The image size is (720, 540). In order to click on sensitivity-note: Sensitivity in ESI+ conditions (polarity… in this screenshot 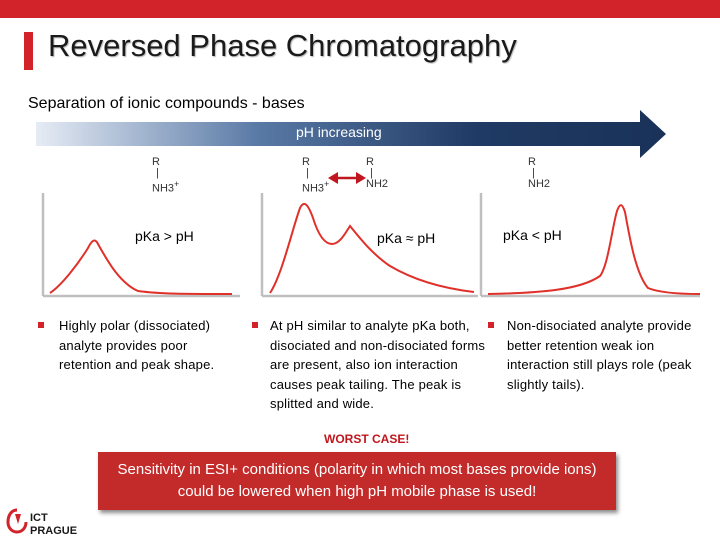, I will do `click(357, 481)`.